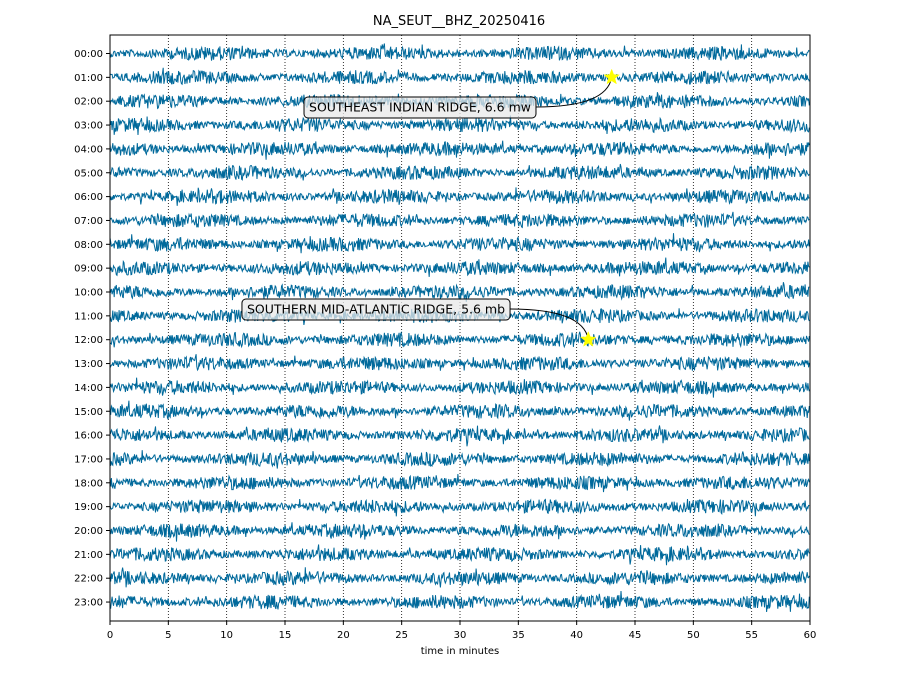  What do you see at coordinates (420, 107) in the screenshot?
I see `event-label: SOUTHEAST INDIAN RIDGE, 6.6 mw` at bounding box center [420, 107].